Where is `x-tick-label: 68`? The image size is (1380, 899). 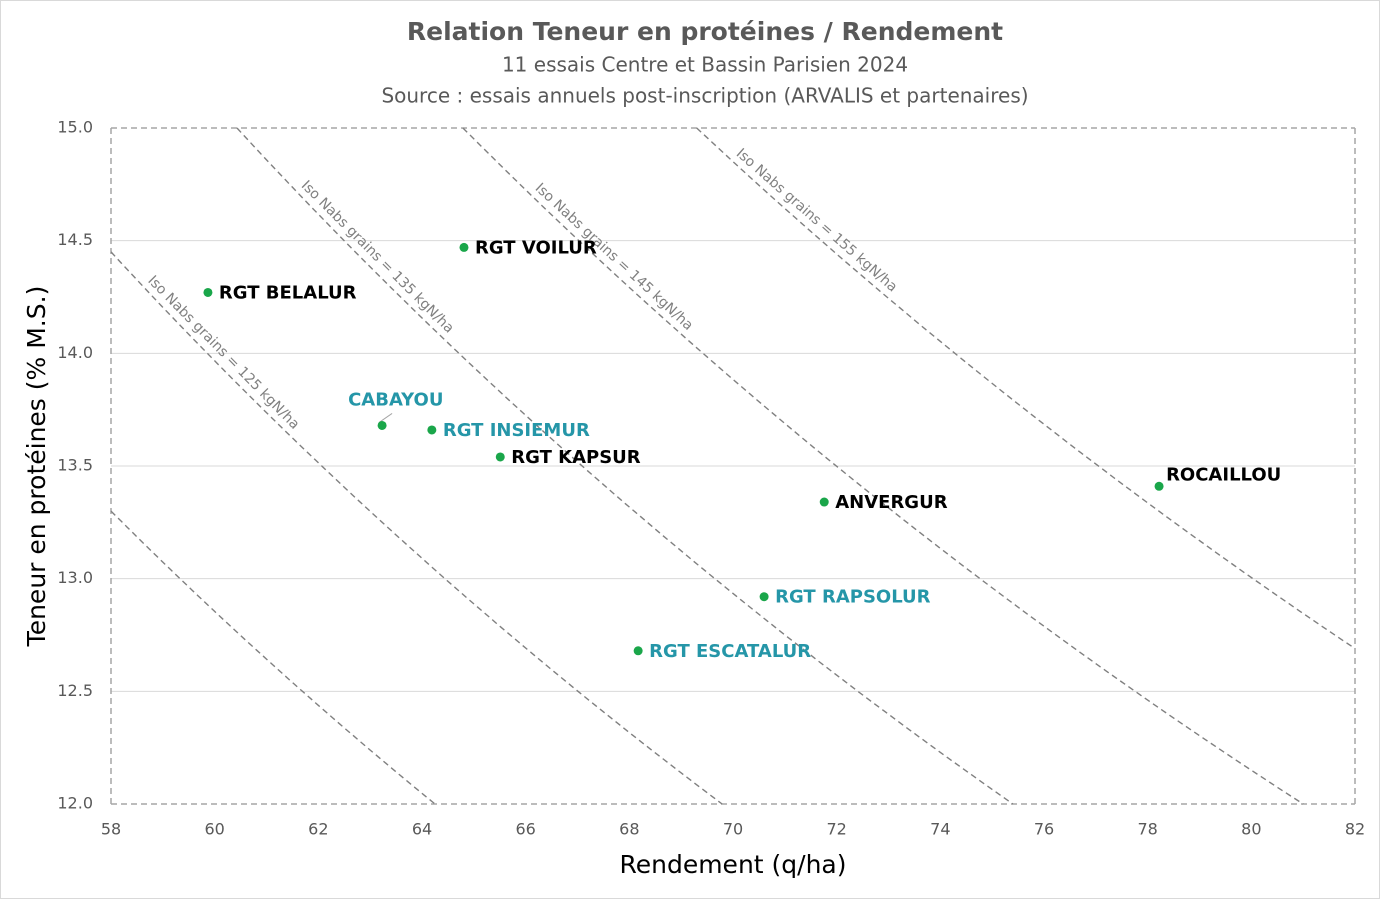
x-tick-label: 68 is located at coordinates (629, 829).